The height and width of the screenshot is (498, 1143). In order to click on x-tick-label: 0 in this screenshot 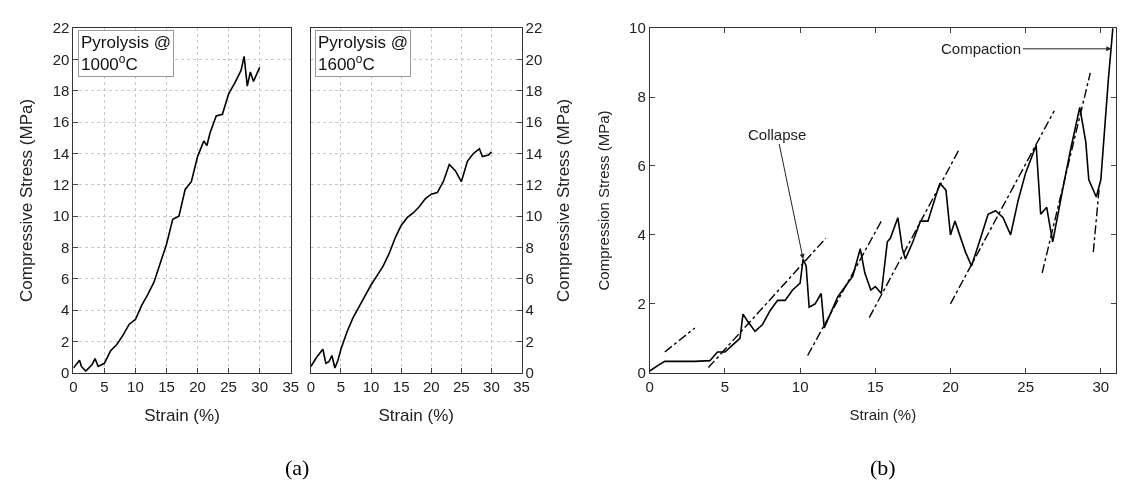, I will do `click(310, 386)`.